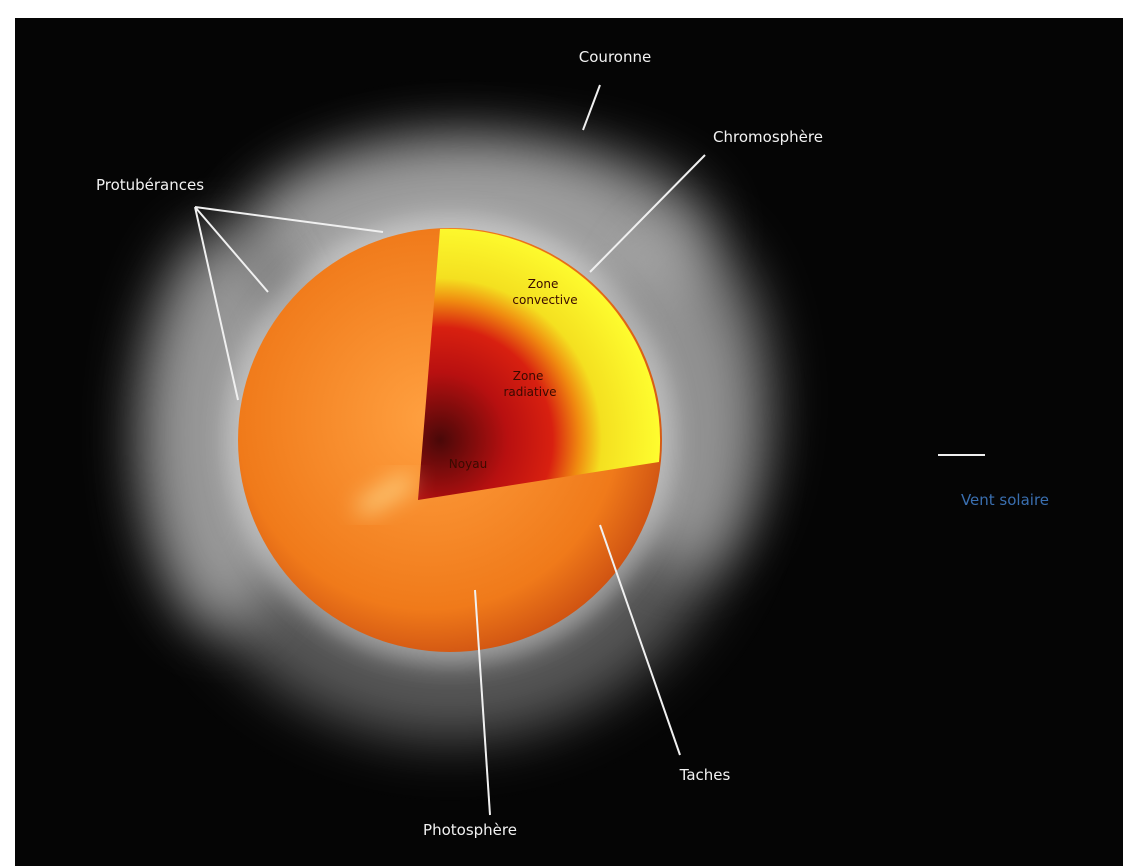  What do you see at coordinates (544, 300) in the screenshot?
I see `label-line: convective` at bounding box center [544, 300].